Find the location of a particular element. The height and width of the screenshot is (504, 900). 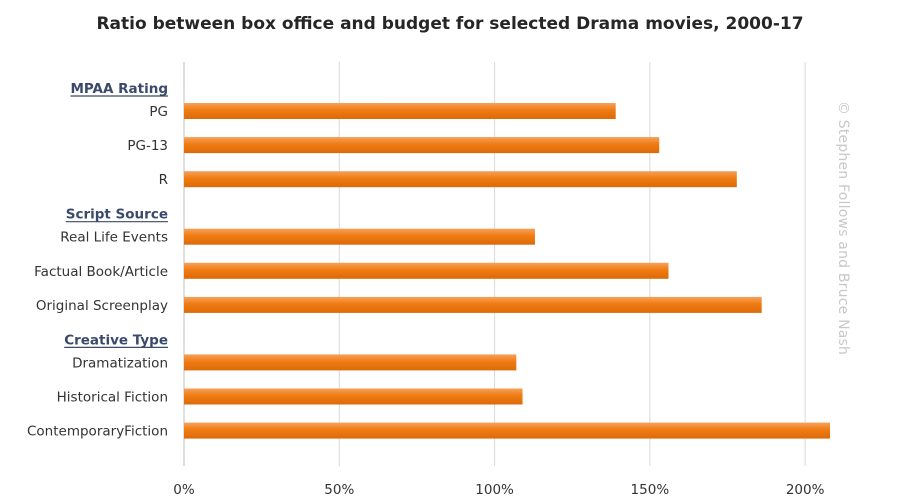

group-label: MPAA Rating is located at coordinates (119, 89).